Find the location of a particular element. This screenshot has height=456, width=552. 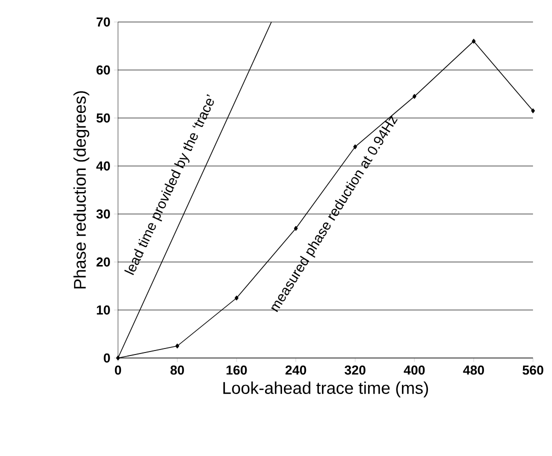

x-tick-label: 160 is located at coordinates (236, 370).